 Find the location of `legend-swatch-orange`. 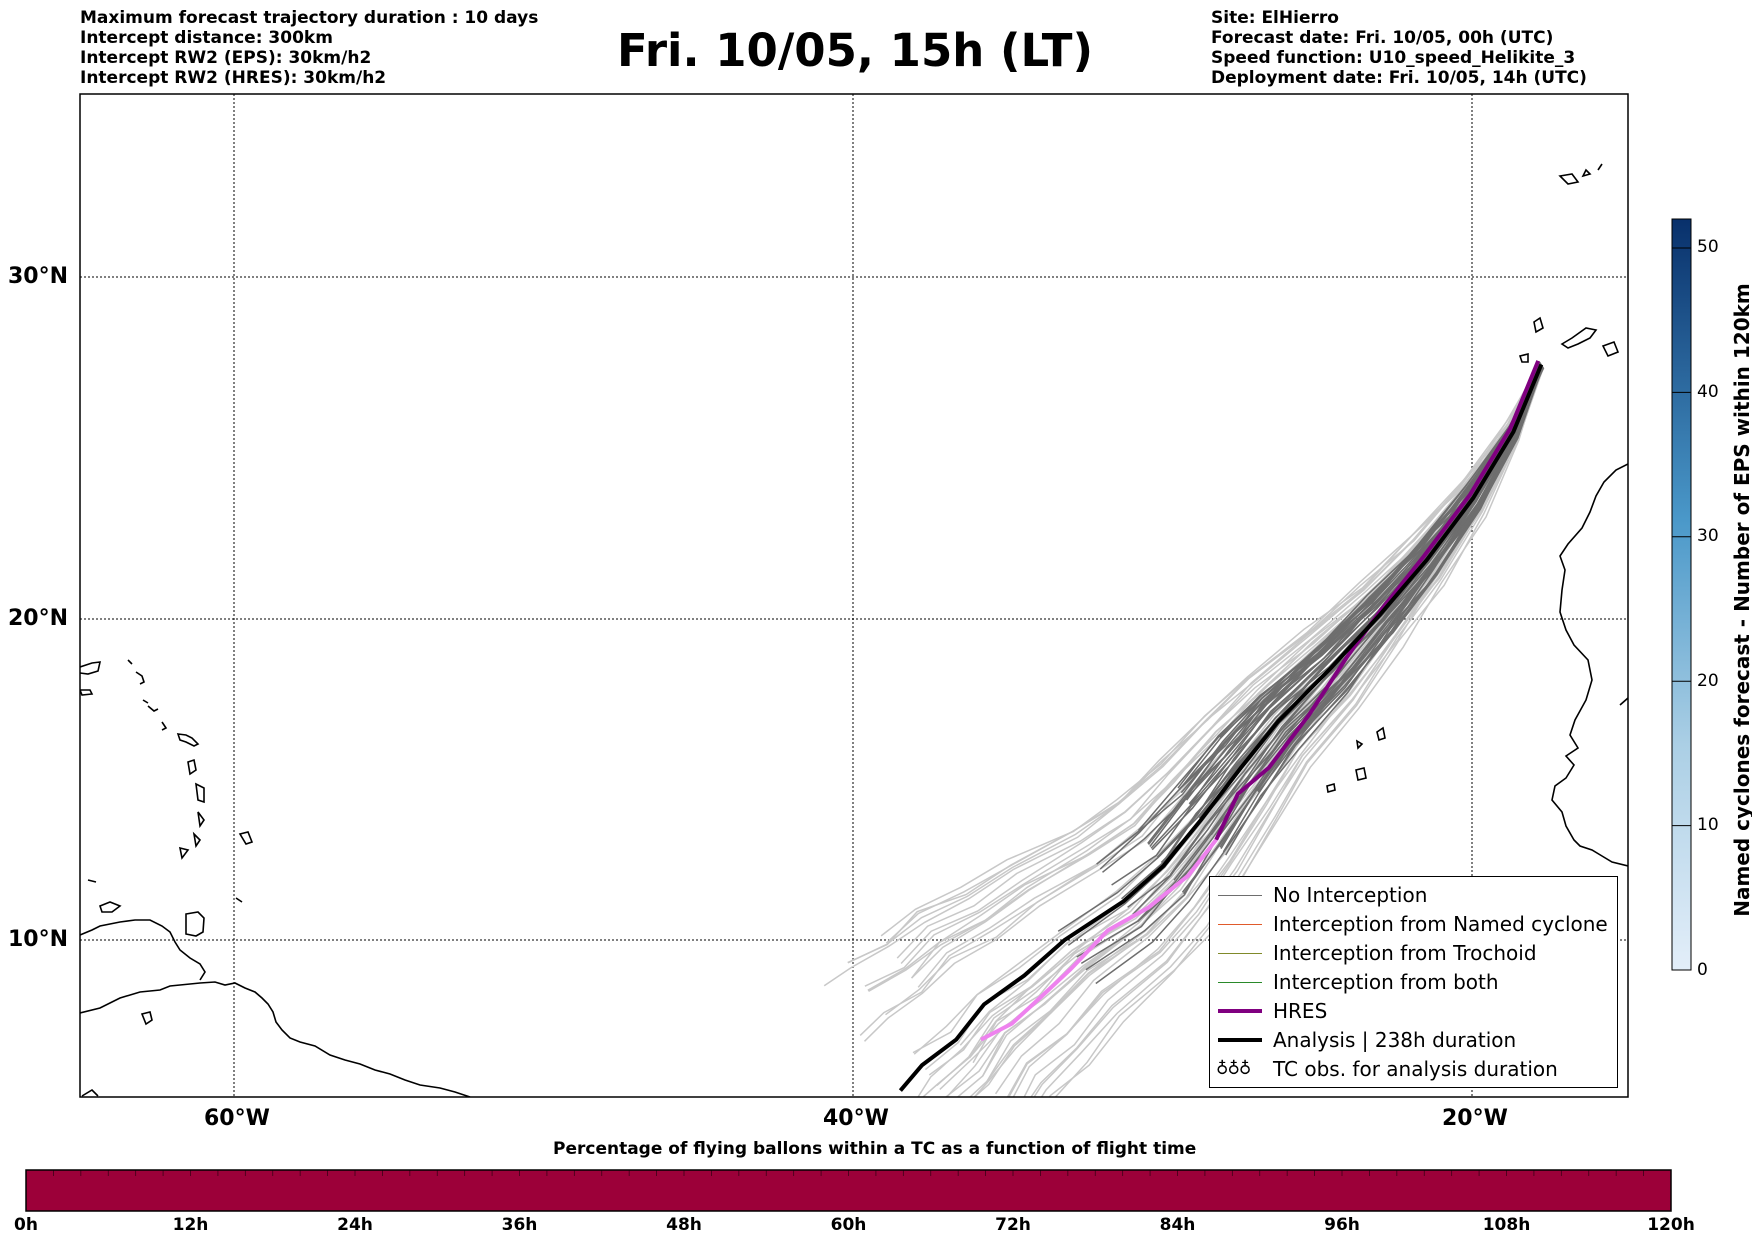

legend-swatch-orange is located at coordinates (1240, 924).